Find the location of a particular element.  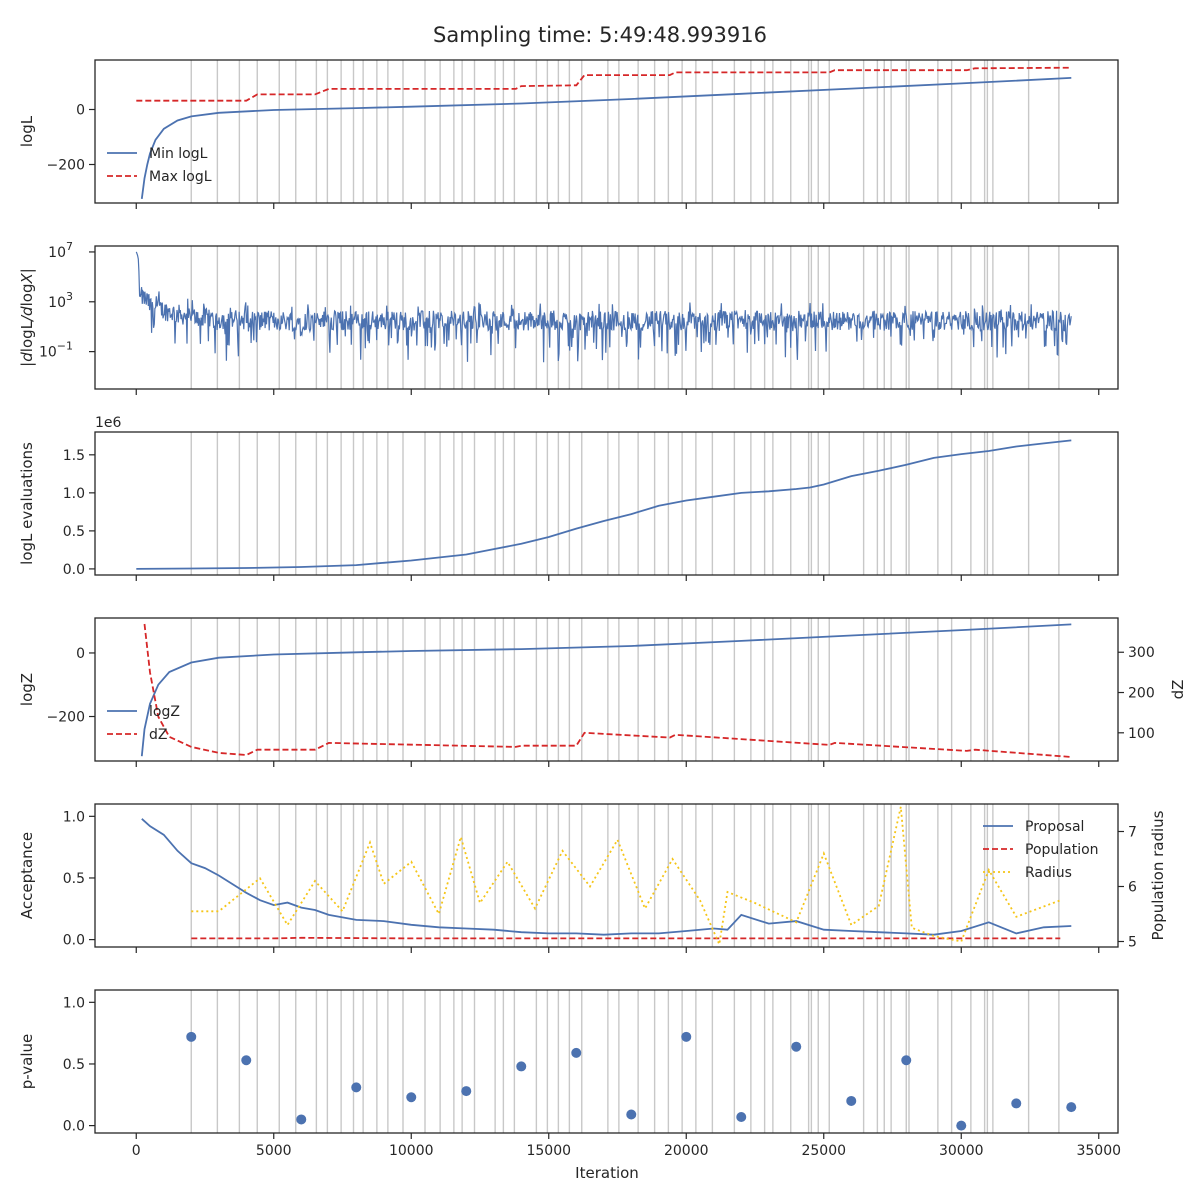

y-axis-label-part: / is located at coordinates (27, 318).